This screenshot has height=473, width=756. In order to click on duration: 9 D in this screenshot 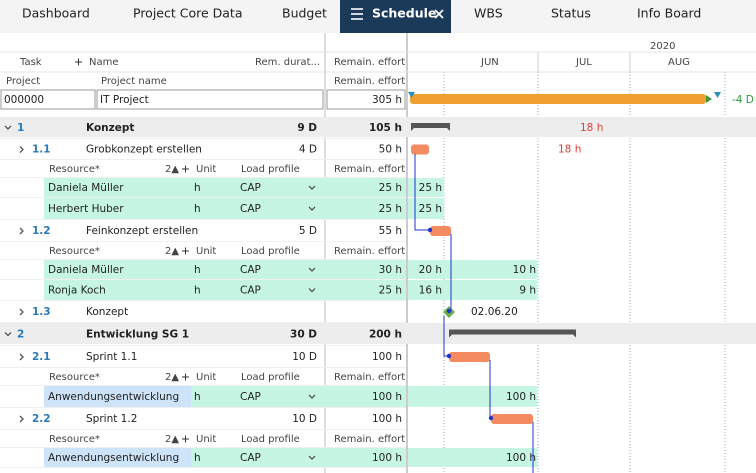, I will do `click(307, 128)`.